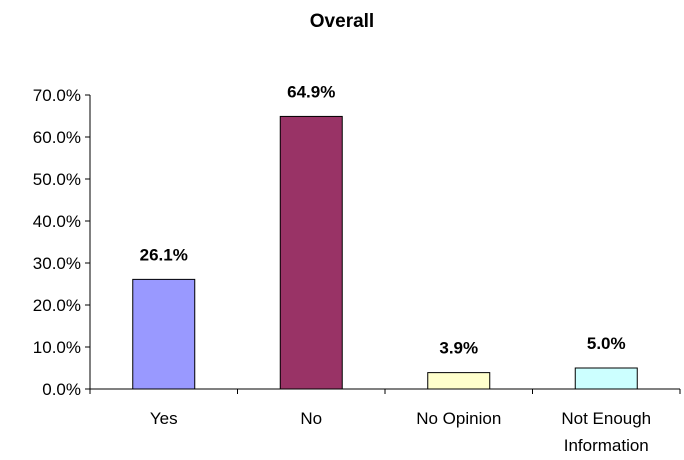  Describe the element at coordinates (342, 21) in the screenshot. I see `chart-title: Overall` at that location.